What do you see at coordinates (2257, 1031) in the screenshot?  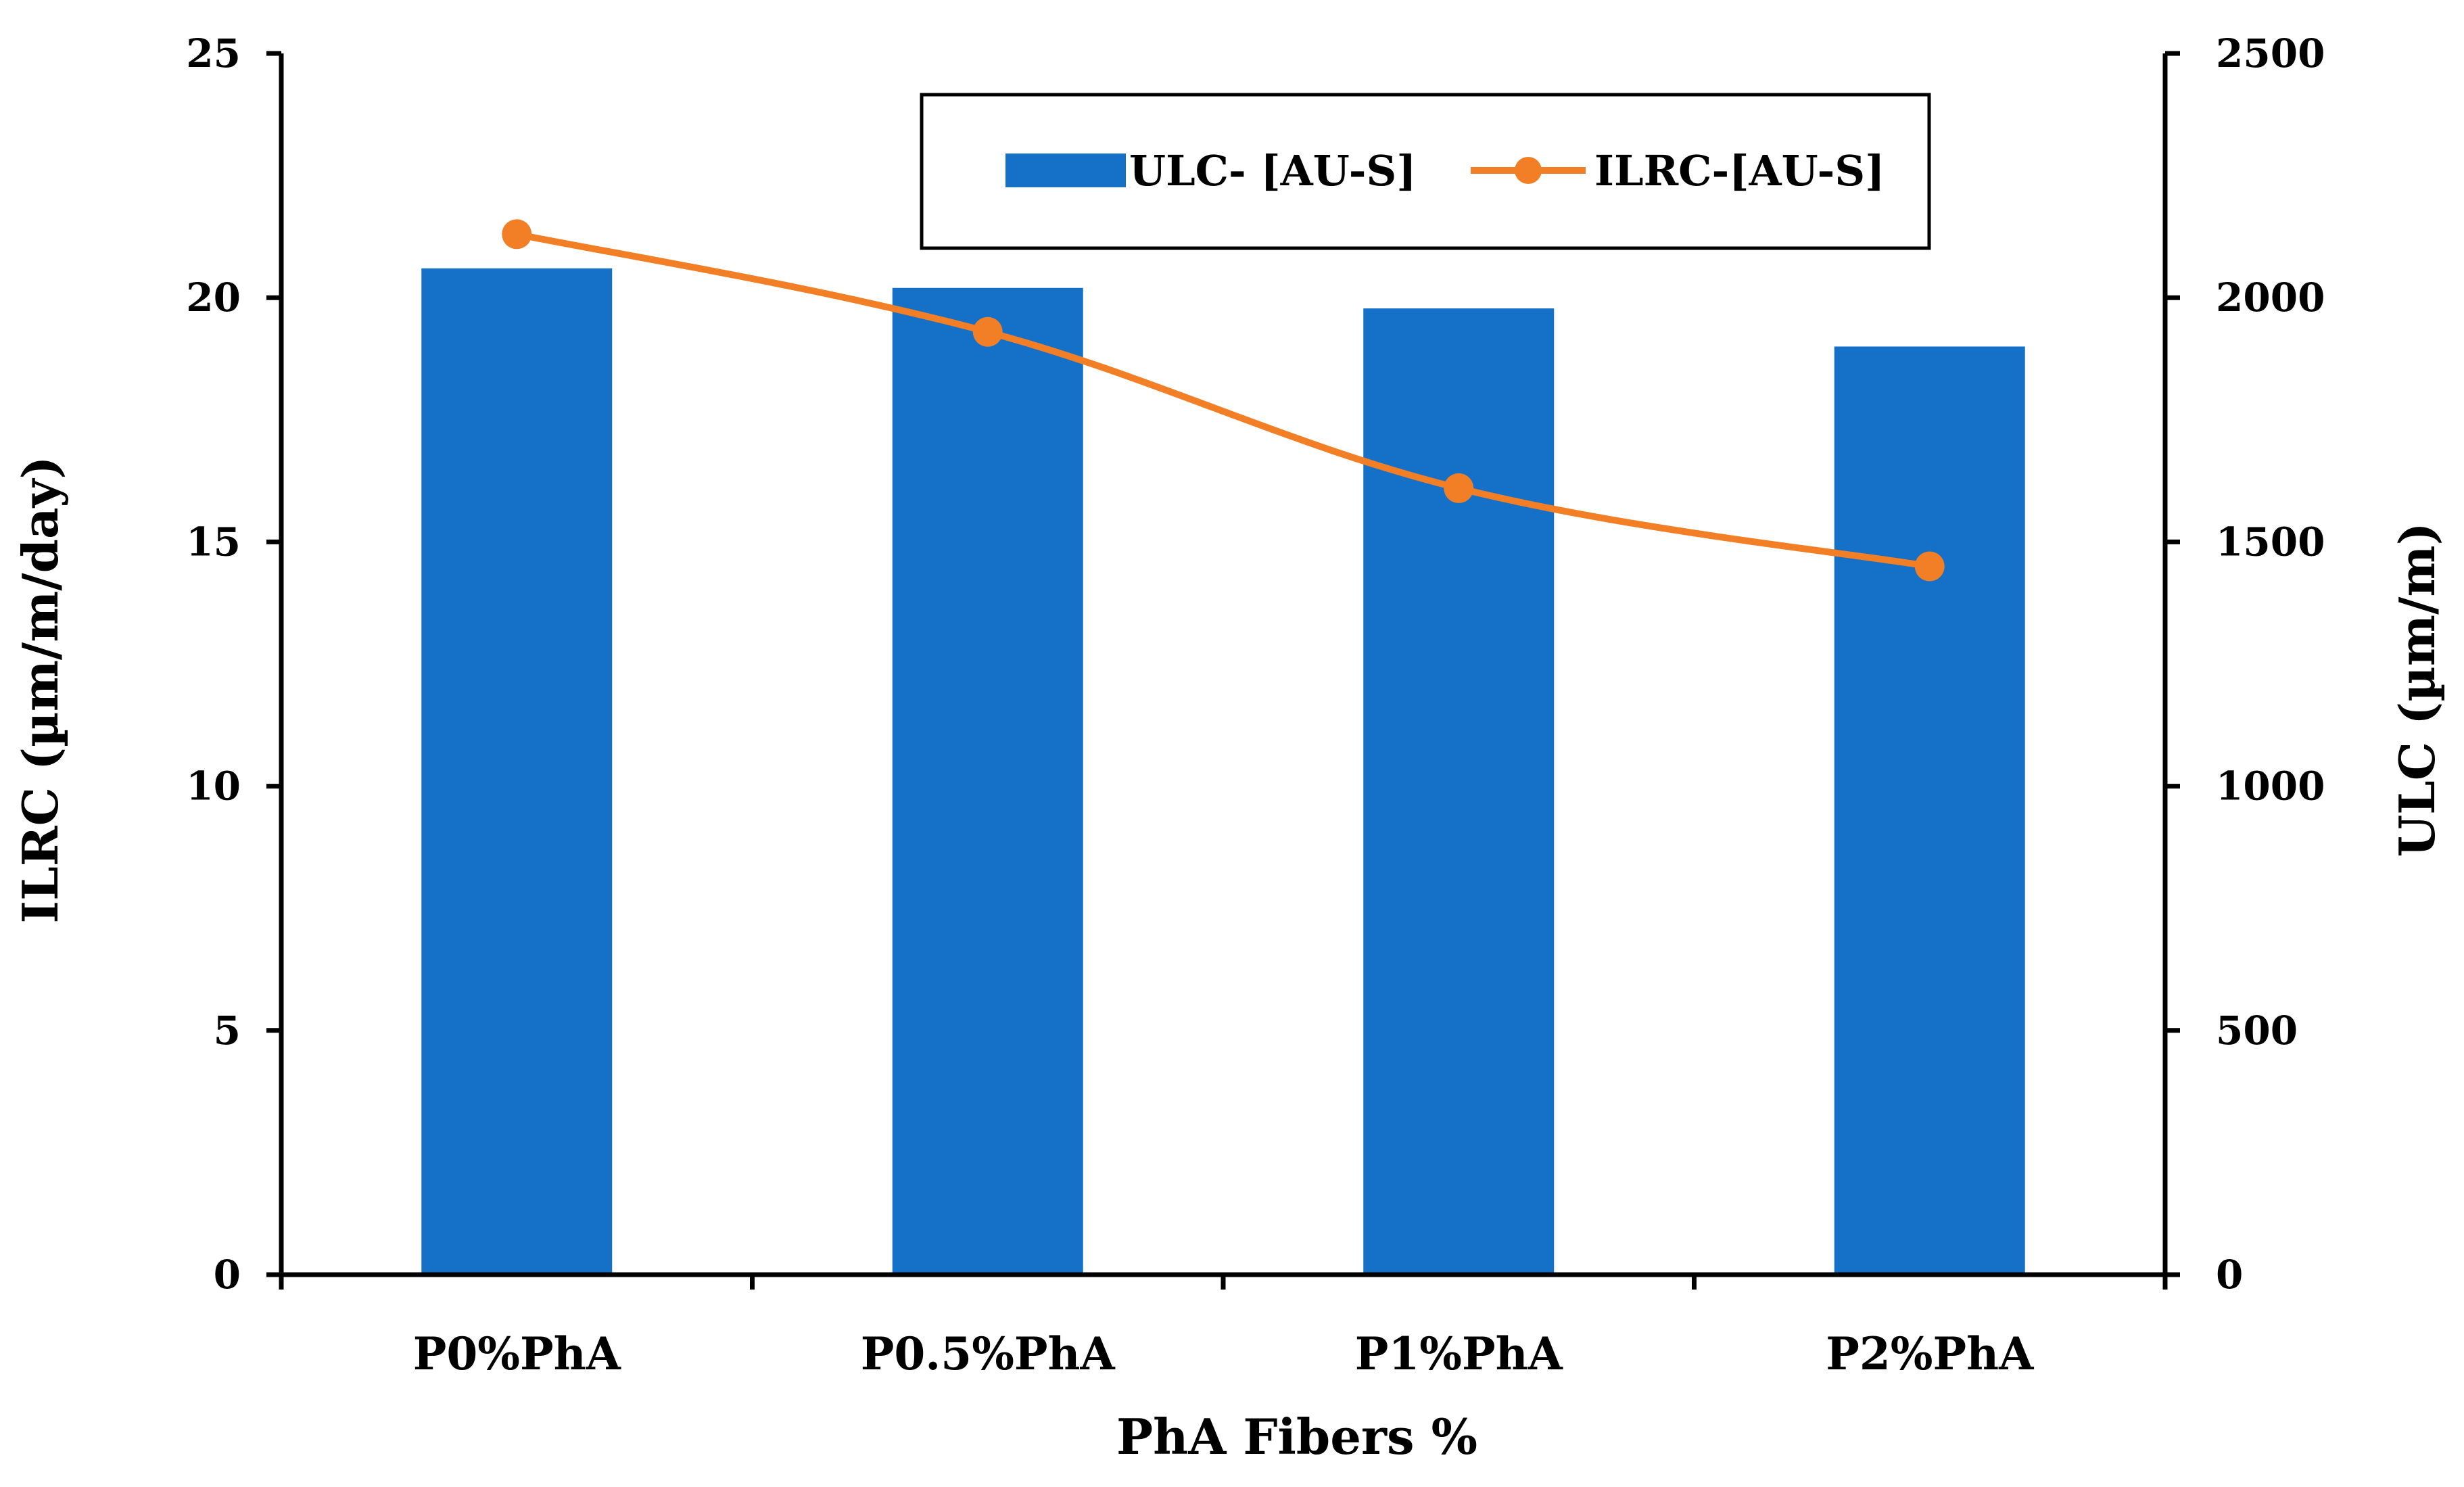 I see `y-right-tick-label: 500` at bounding box center [2257, 1031].